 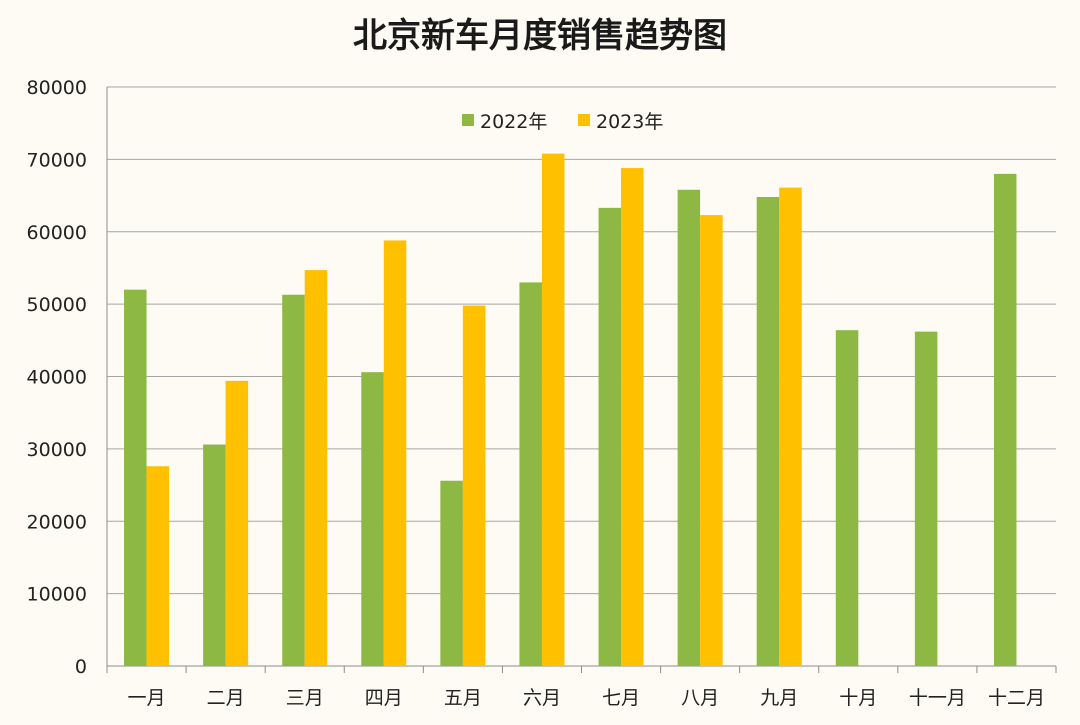 What do you see at coordinates (226, 698) in the screenshot?
I see `x-tick-label: 二月` at bounding box center [226, 698].